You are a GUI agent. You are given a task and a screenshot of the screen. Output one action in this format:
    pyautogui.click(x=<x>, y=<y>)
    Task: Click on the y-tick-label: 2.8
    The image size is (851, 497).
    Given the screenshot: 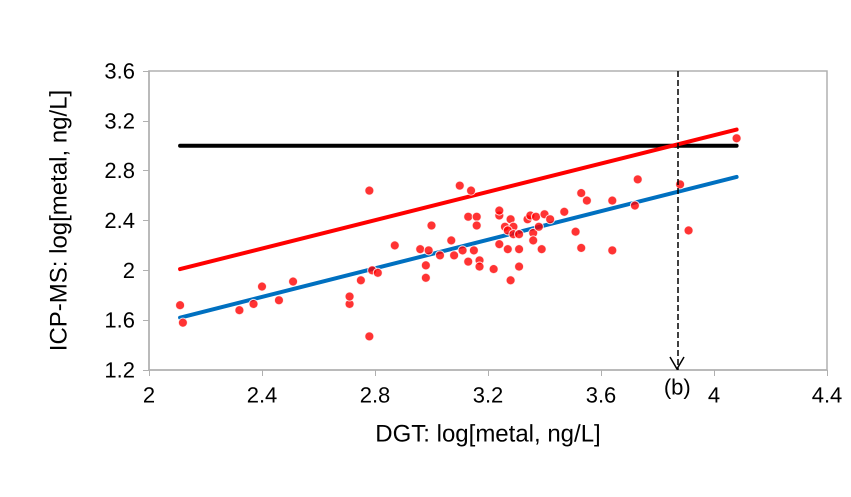 What is the action you would take?
    pyautogui.click(x=119, y=171)
    